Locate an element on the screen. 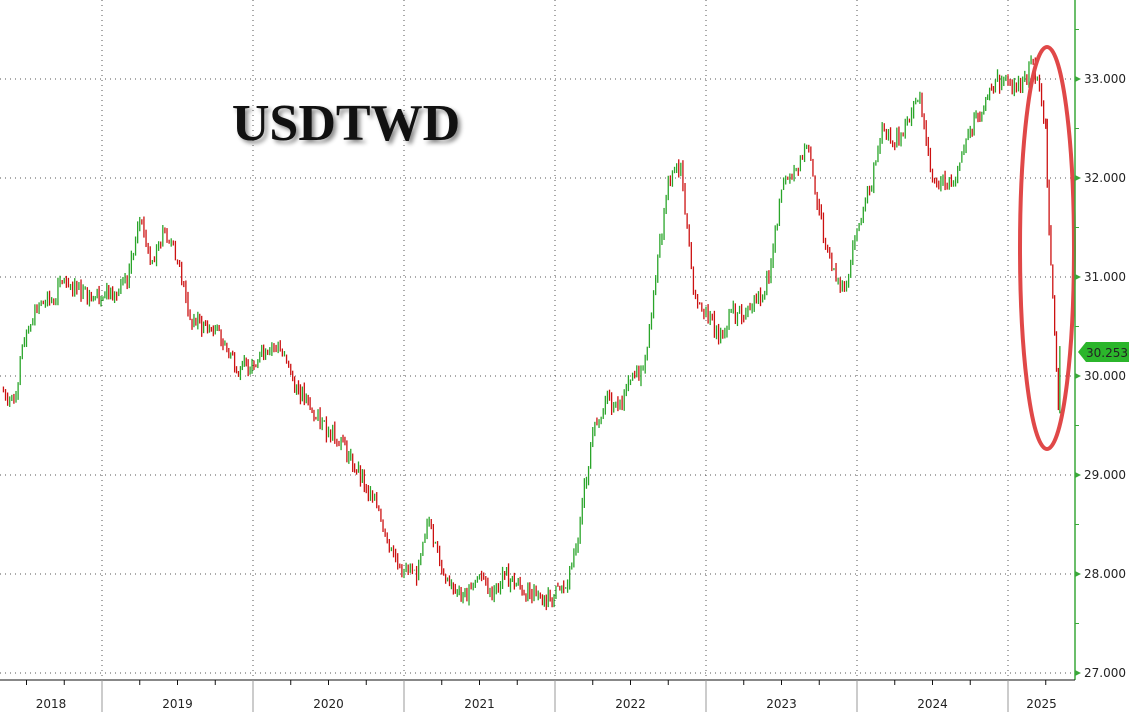 Image resolution: width=1129 pixels, height=712 pixels. x-tick-label: 2022 is located at coordinates (630, 704).